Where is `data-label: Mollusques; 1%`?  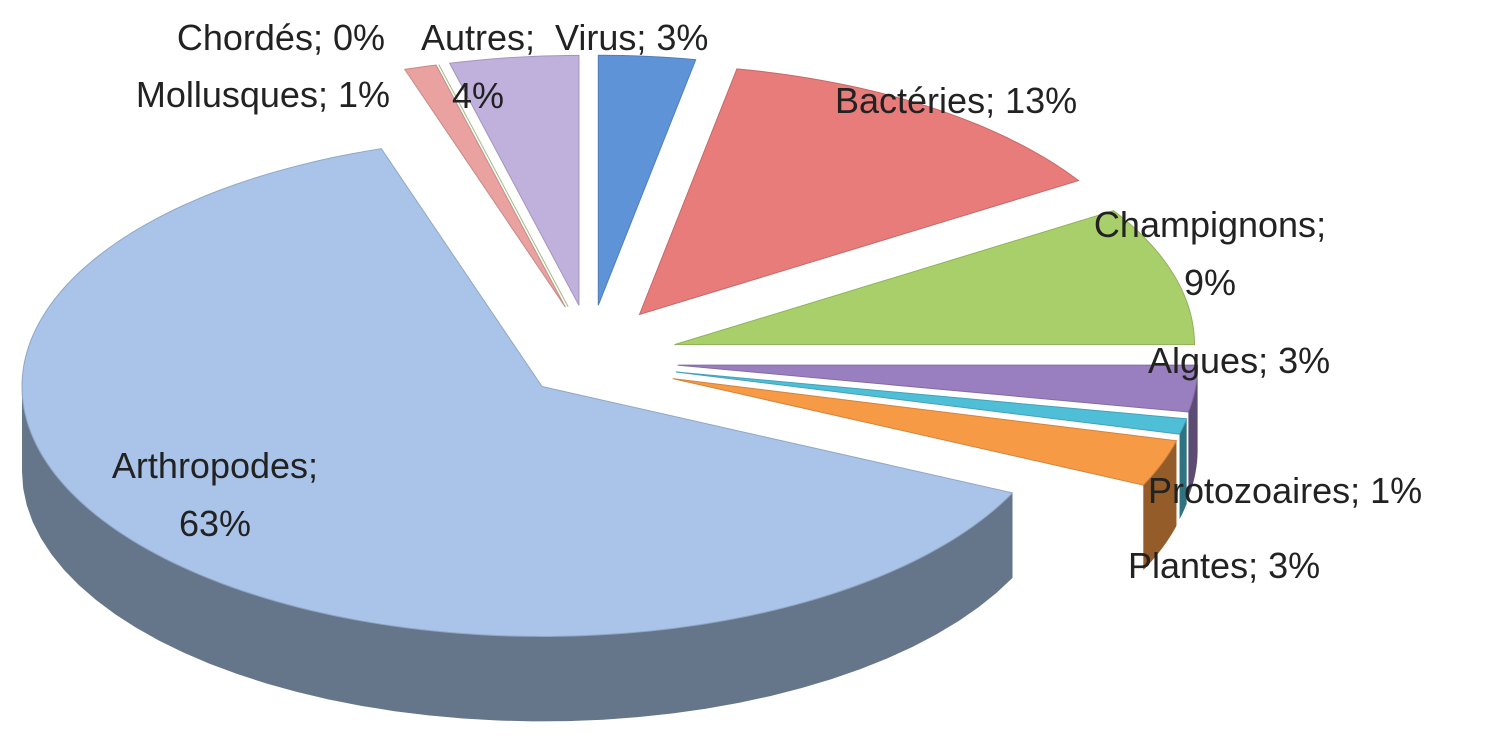 data-label: Mollusques; 1% is located at coordinates (263, 94).